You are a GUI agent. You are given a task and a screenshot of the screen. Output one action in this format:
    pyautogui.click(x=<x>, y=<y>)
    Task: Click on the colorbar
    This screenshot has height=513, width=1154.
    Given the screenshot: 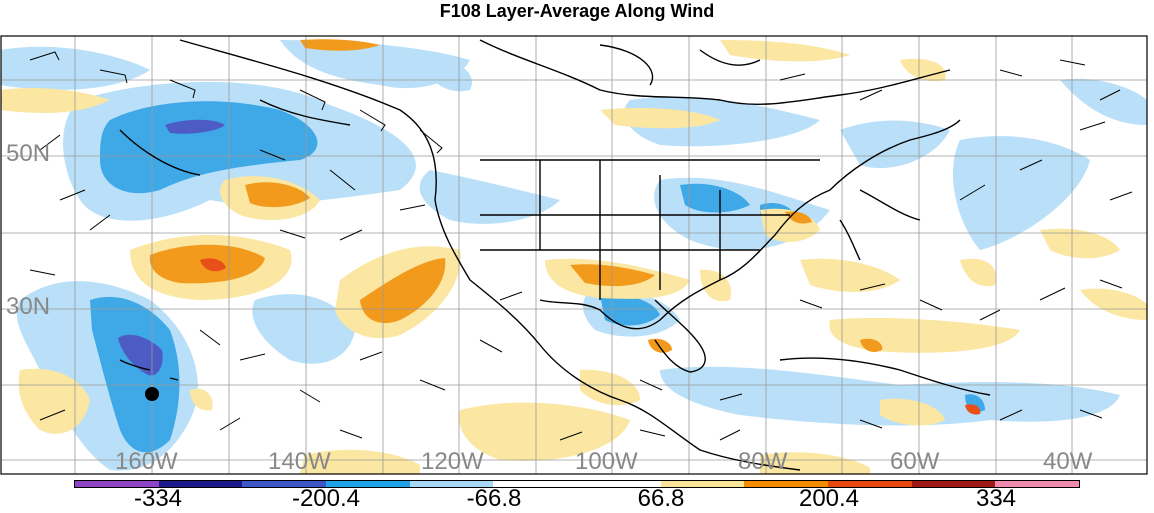 What is the action you would take?
    pyautogui.click(x=577, y=484)
    